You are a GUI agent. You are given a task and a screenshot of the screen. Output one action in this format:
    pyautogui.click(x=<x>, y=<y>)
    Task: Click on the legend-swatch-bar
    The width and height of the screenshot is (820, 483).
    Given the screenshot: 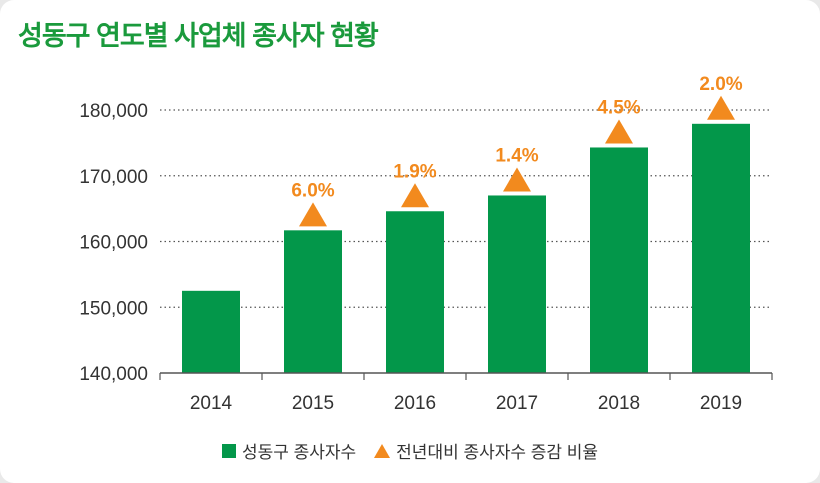 What is the action you would take?
    pyautogui.click(x=228, y=450)
    